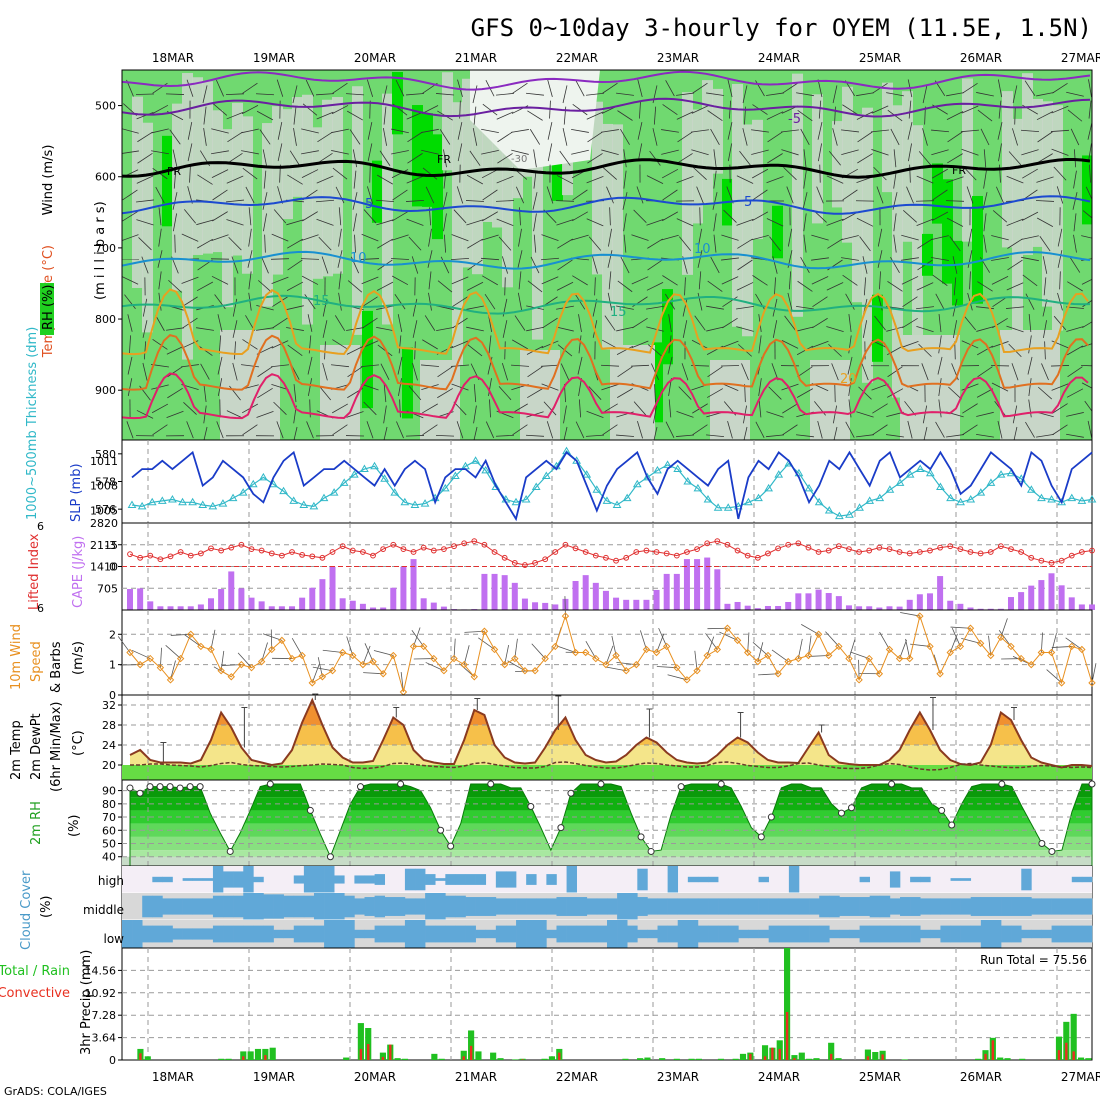  What do you see at coordinates (476, 1077) in the screenshot?
I see `date-label-bottom: 21MAR` at bounding box center [476, 1077].